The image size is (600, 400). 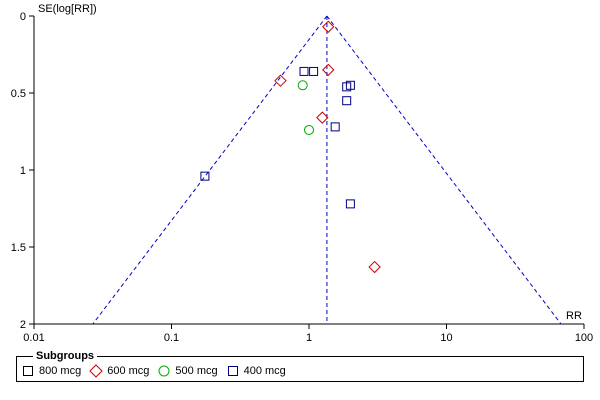 I want to click on legend-label: 600 mcg, so click(x=128, y=371).